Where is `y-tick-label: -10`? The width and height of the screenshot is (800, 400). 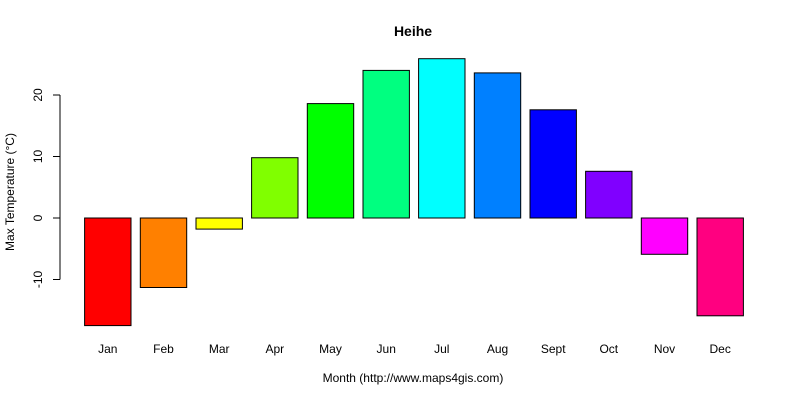 y-tick-label: -10 is located at coordinates (38, 280).